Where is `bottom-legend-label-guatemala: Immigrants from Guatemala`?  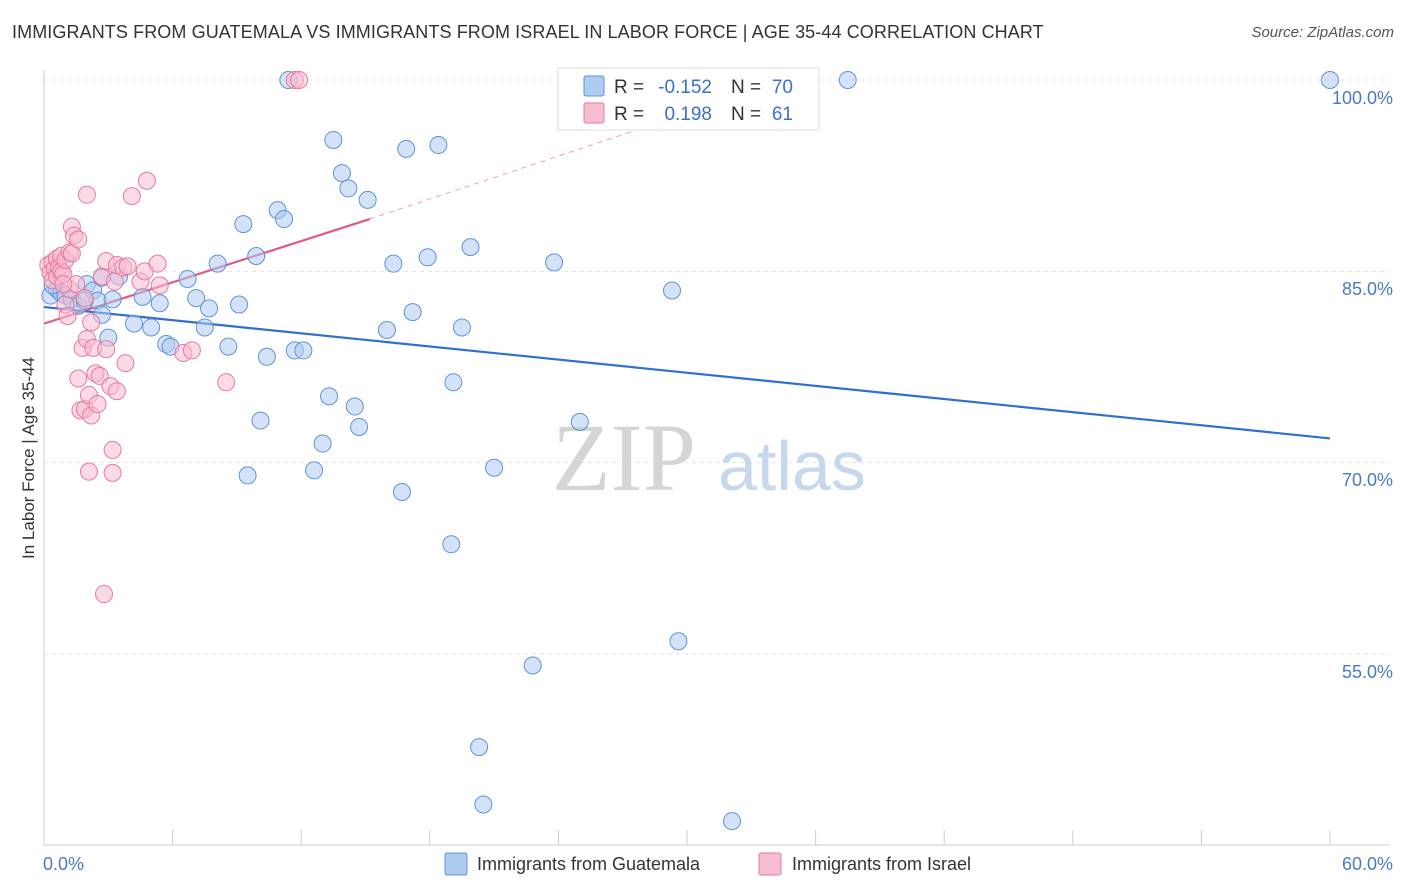 bottom-legend-label-guatemala: Immigrants from Guatemala is located at coordinates (589, 864).